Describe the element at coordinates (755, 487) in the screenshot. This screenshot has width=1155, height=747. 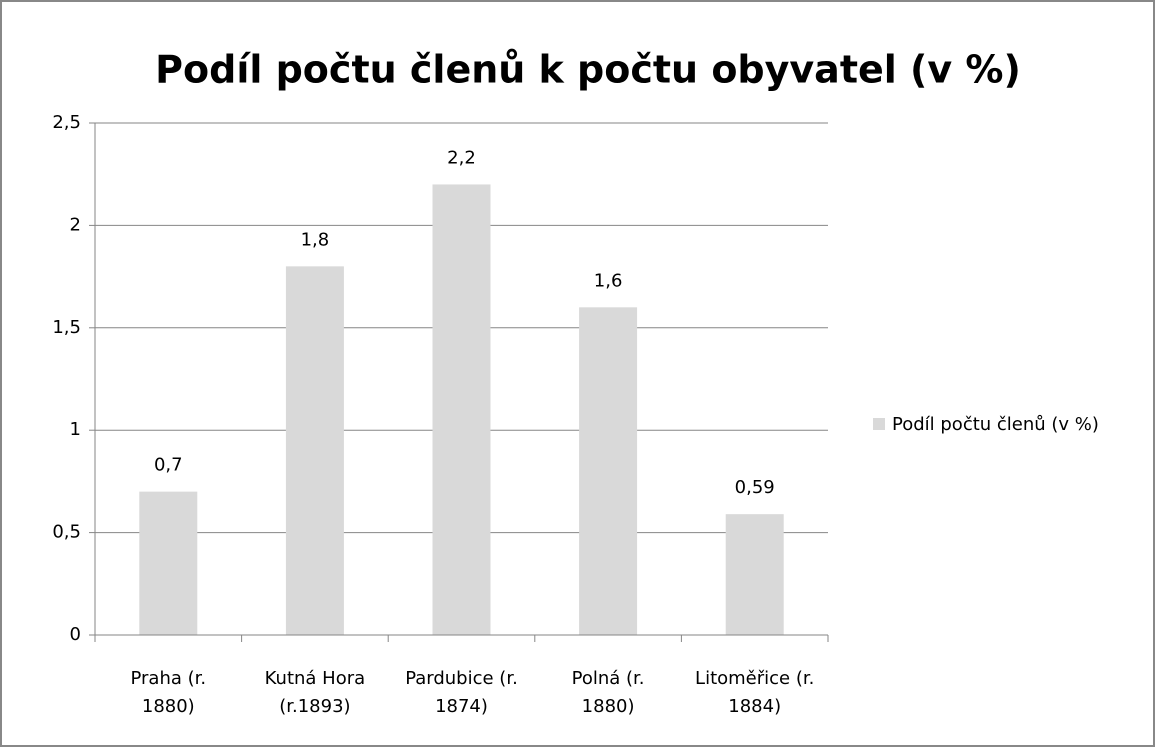
I see `data-label: 0,59` at that location.